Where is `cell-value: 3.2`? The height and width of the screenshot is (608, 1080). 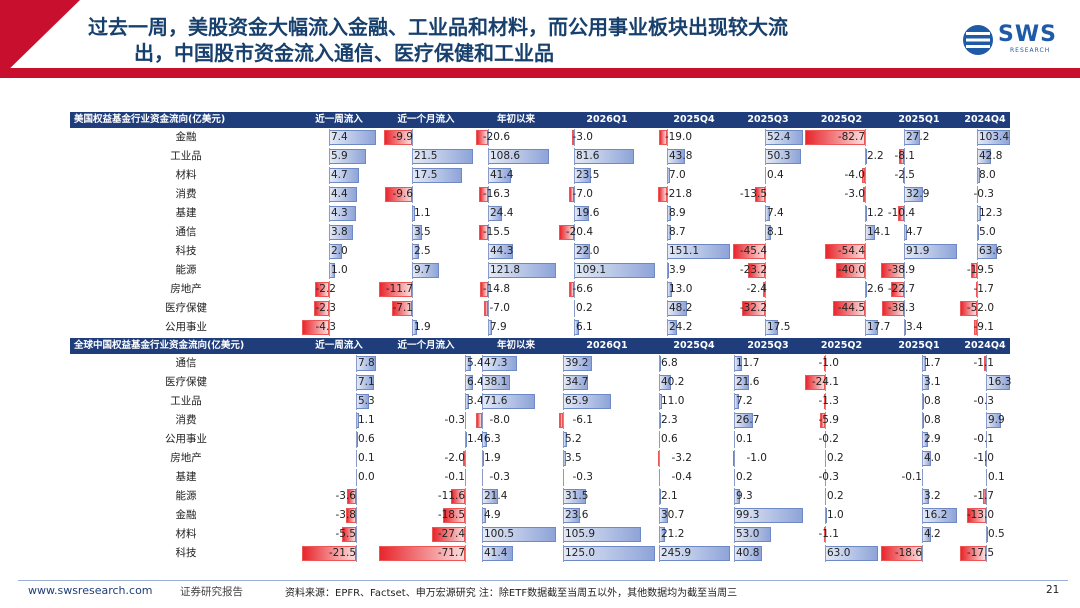
cell-value: 3.2 is located at coordinates (932, 496).